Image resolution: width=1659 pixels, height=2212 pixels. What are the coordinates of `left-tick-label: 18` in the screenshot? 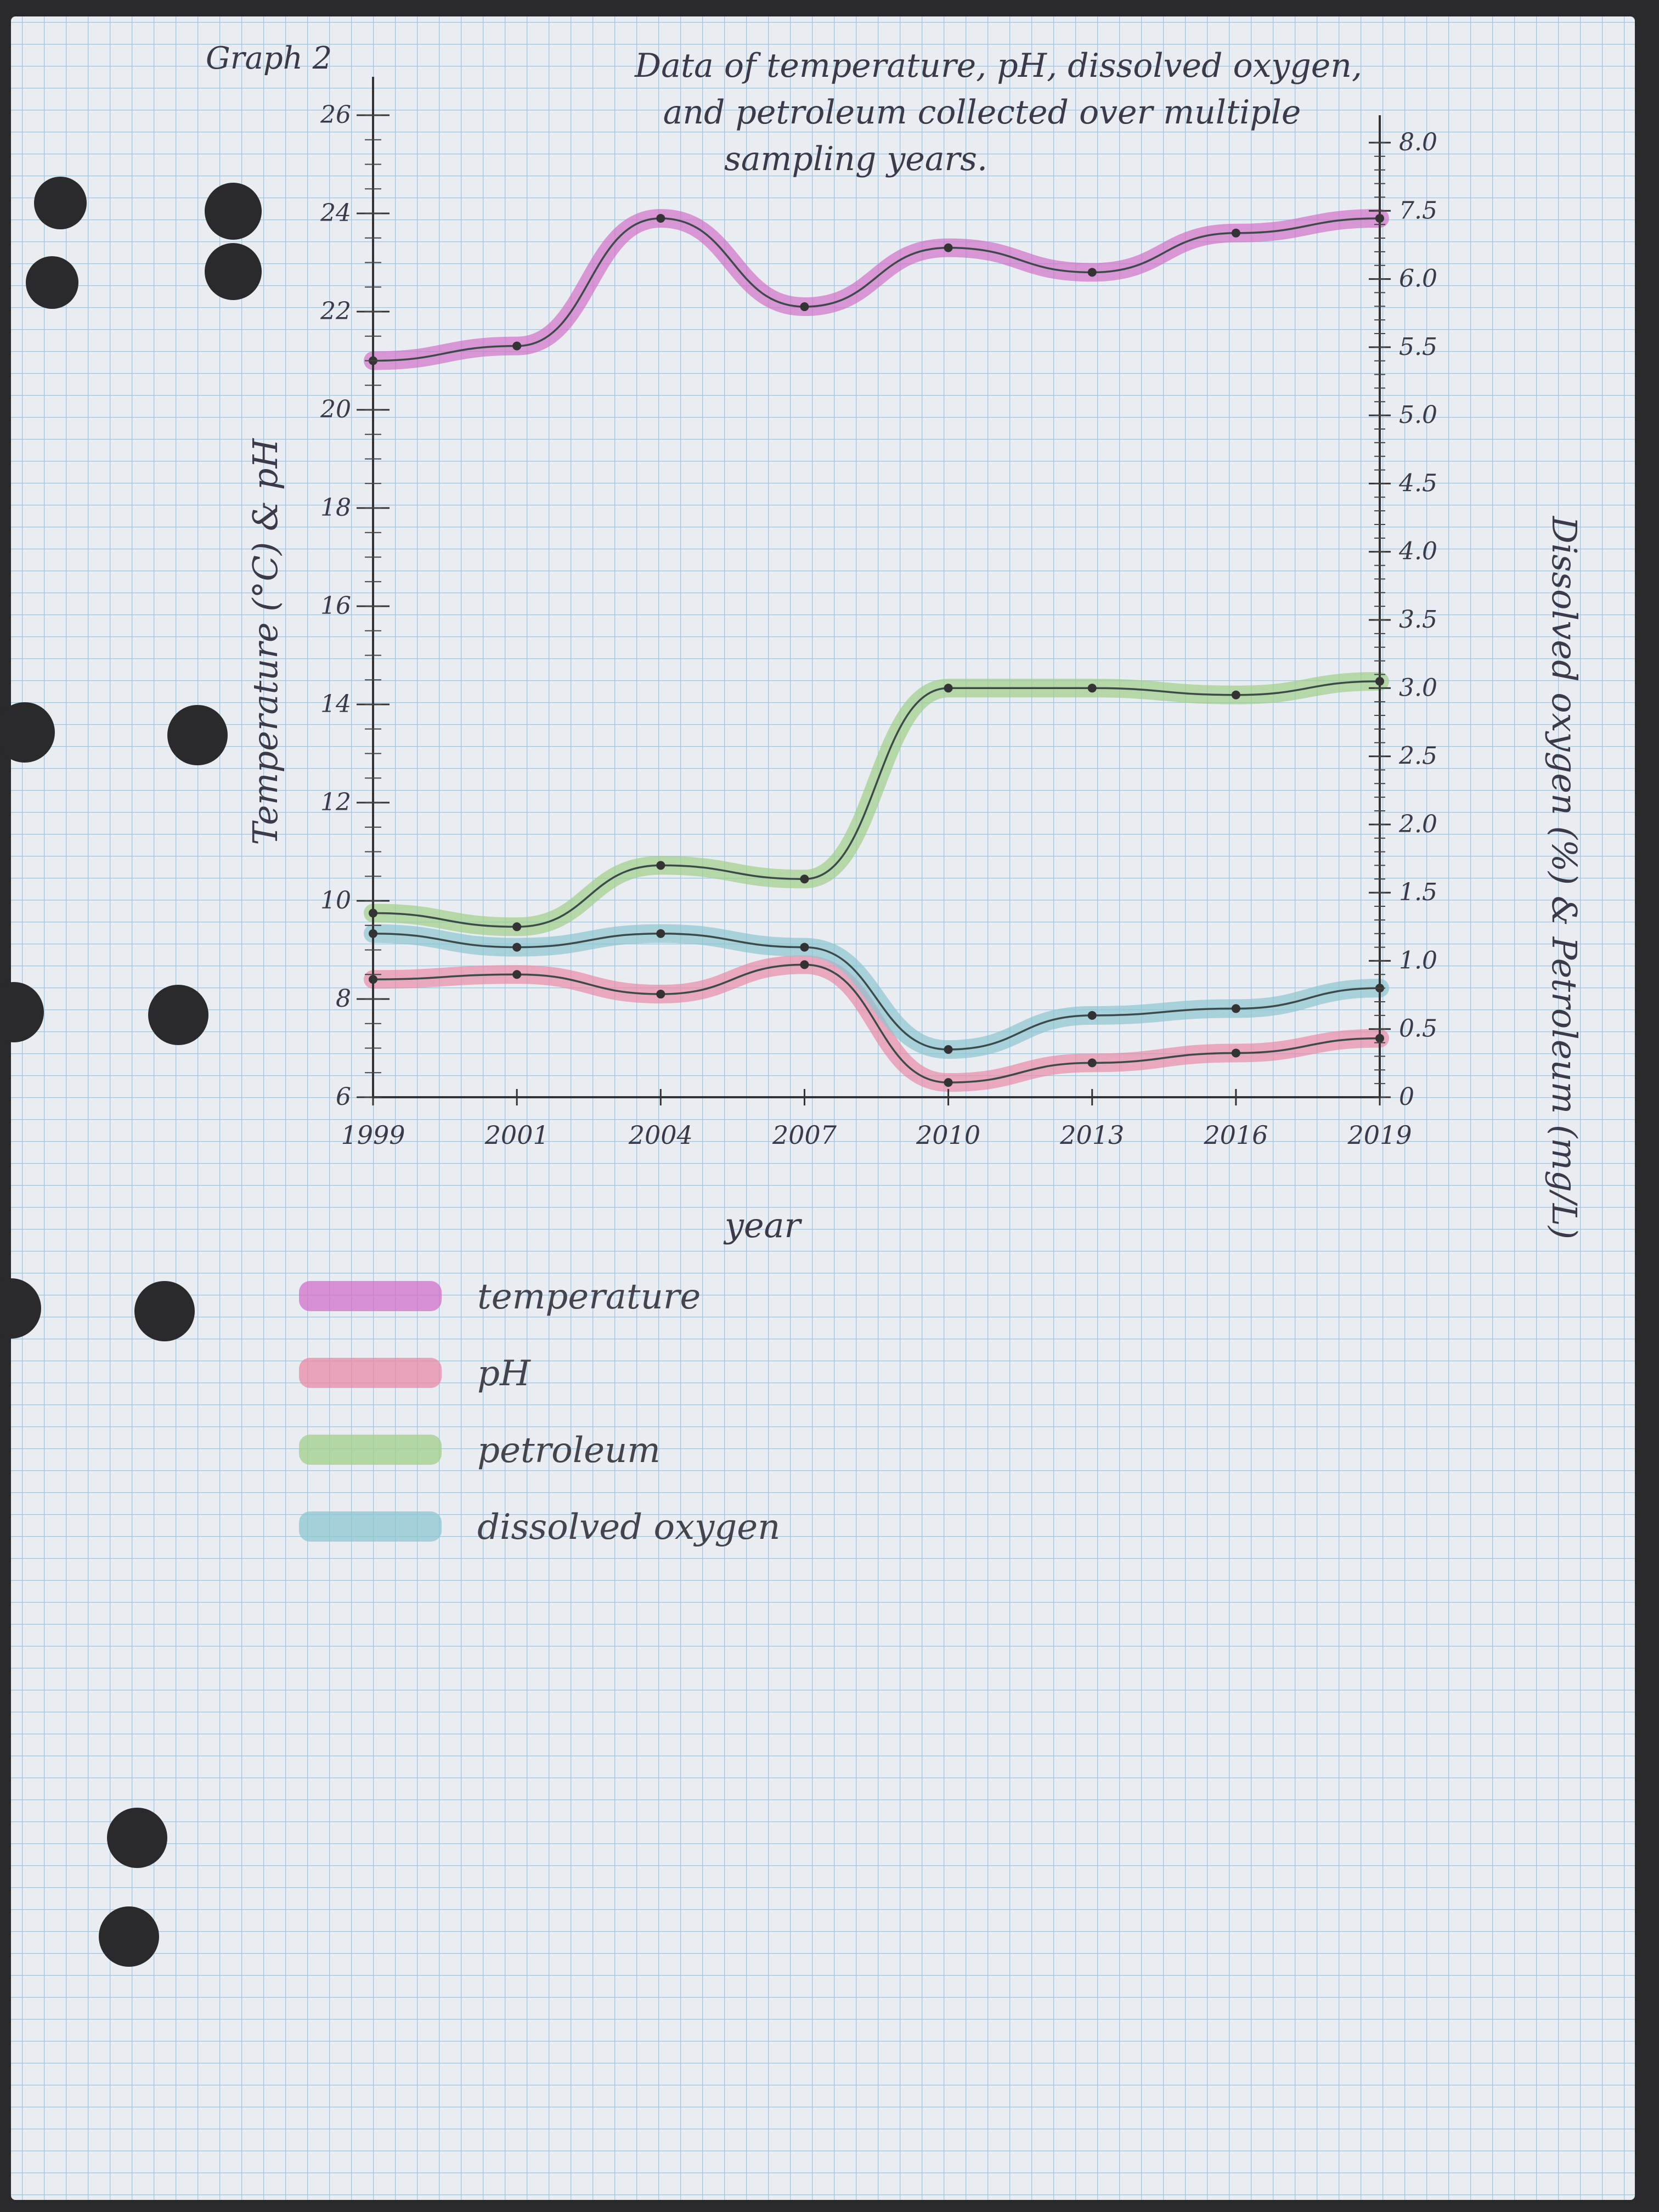 It's located at (336, 508).